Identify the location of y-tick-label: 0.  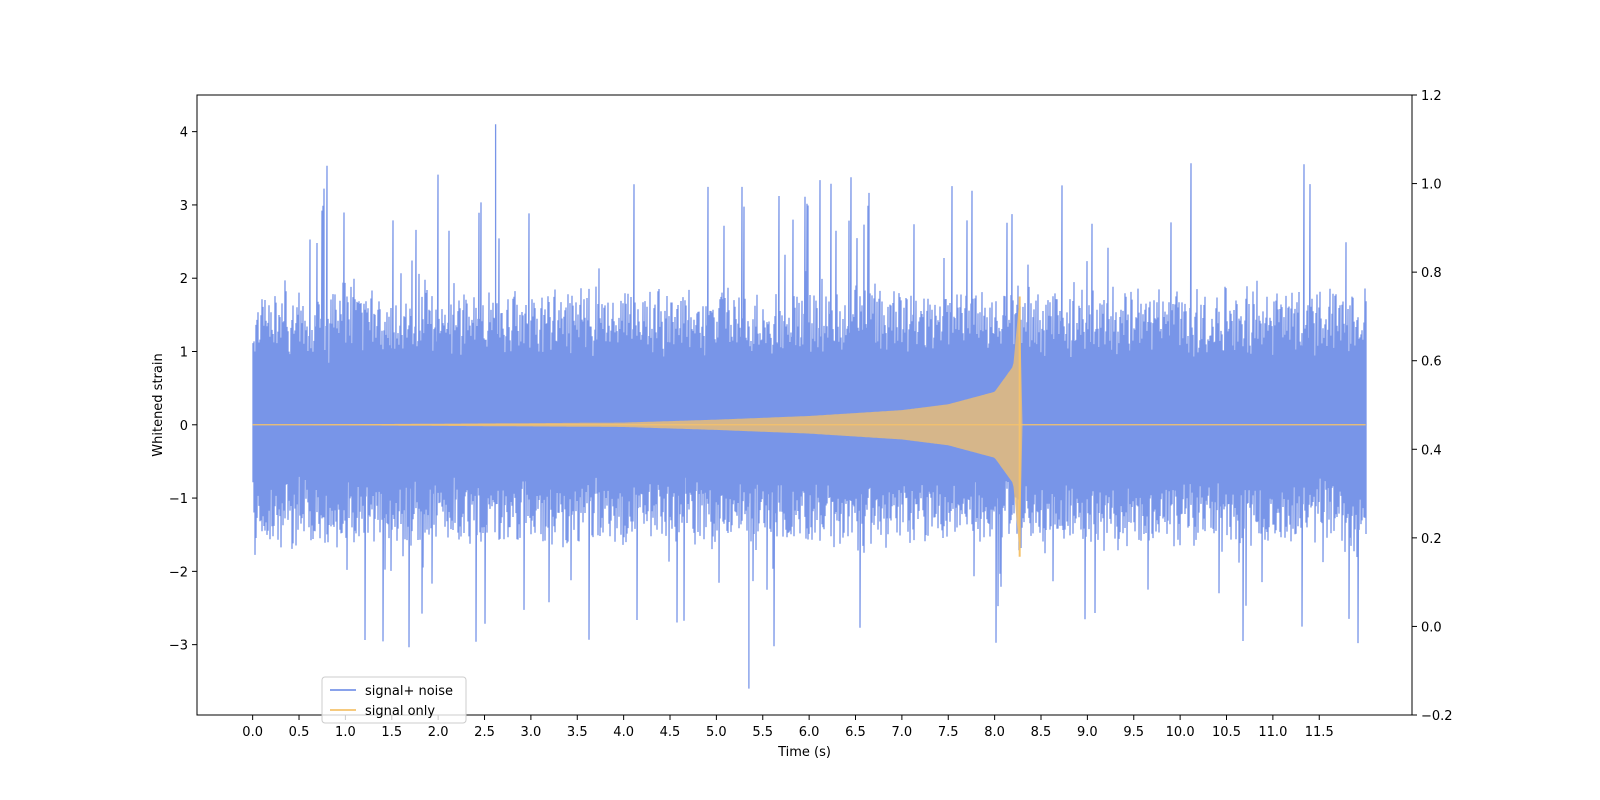
(184, 426).